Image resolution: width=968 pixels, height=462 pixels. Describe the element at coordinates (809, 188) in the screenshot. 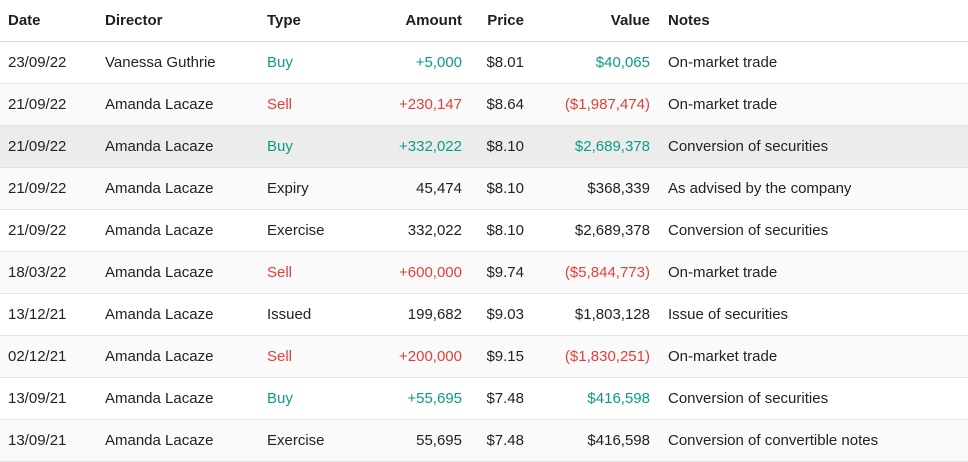

I see `cell-notes: As advised by the company` at that location.